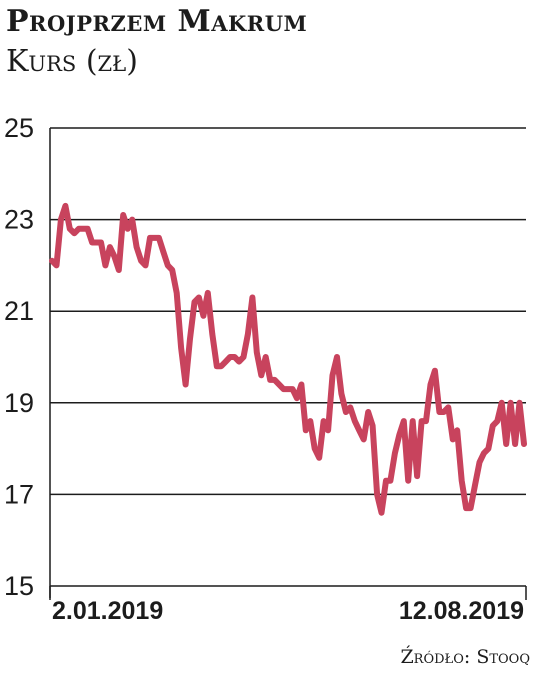  Describe the element at coordinates (157, 21) in the screenshot. I see `chart-title: Projprzem Makrum` at that location.